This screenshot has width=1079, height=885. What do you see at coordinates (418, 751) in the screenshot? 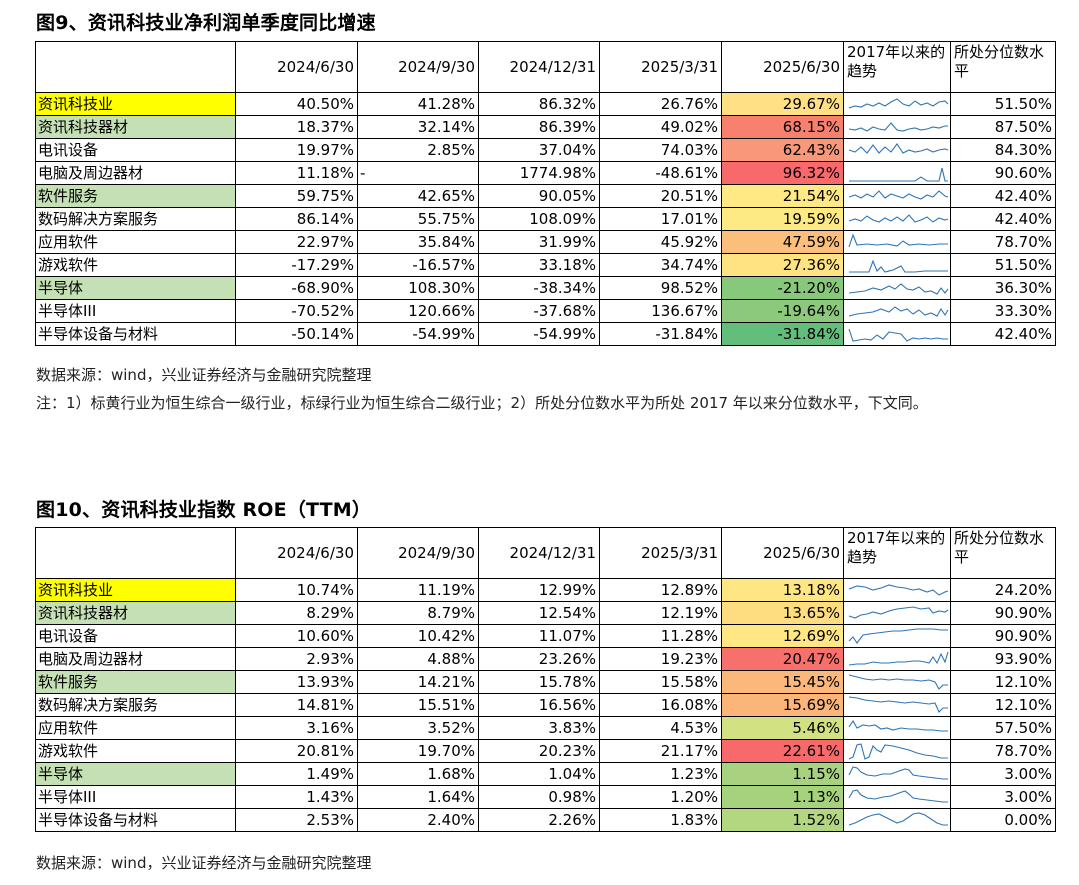
I see `value-cell: 19.70%` at bounding box center [418, 751].